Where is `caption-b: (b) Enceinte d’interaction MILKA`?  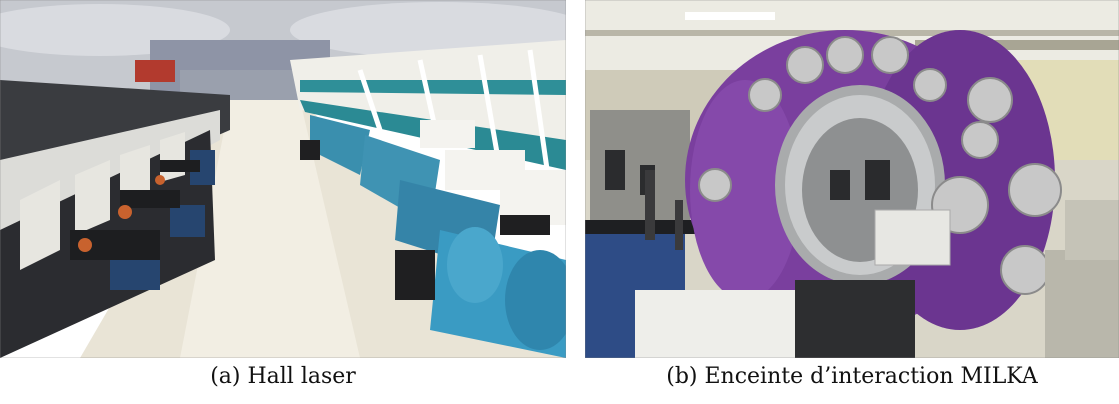
caption-b: (b) Enceinte d’interaction MILKA is located at coordinates (852, 376).